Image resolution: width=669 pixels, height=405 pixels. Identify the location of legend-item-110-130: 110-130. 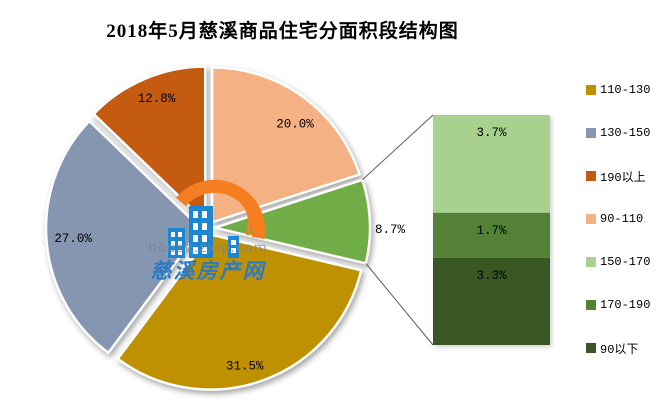
(618, 90).